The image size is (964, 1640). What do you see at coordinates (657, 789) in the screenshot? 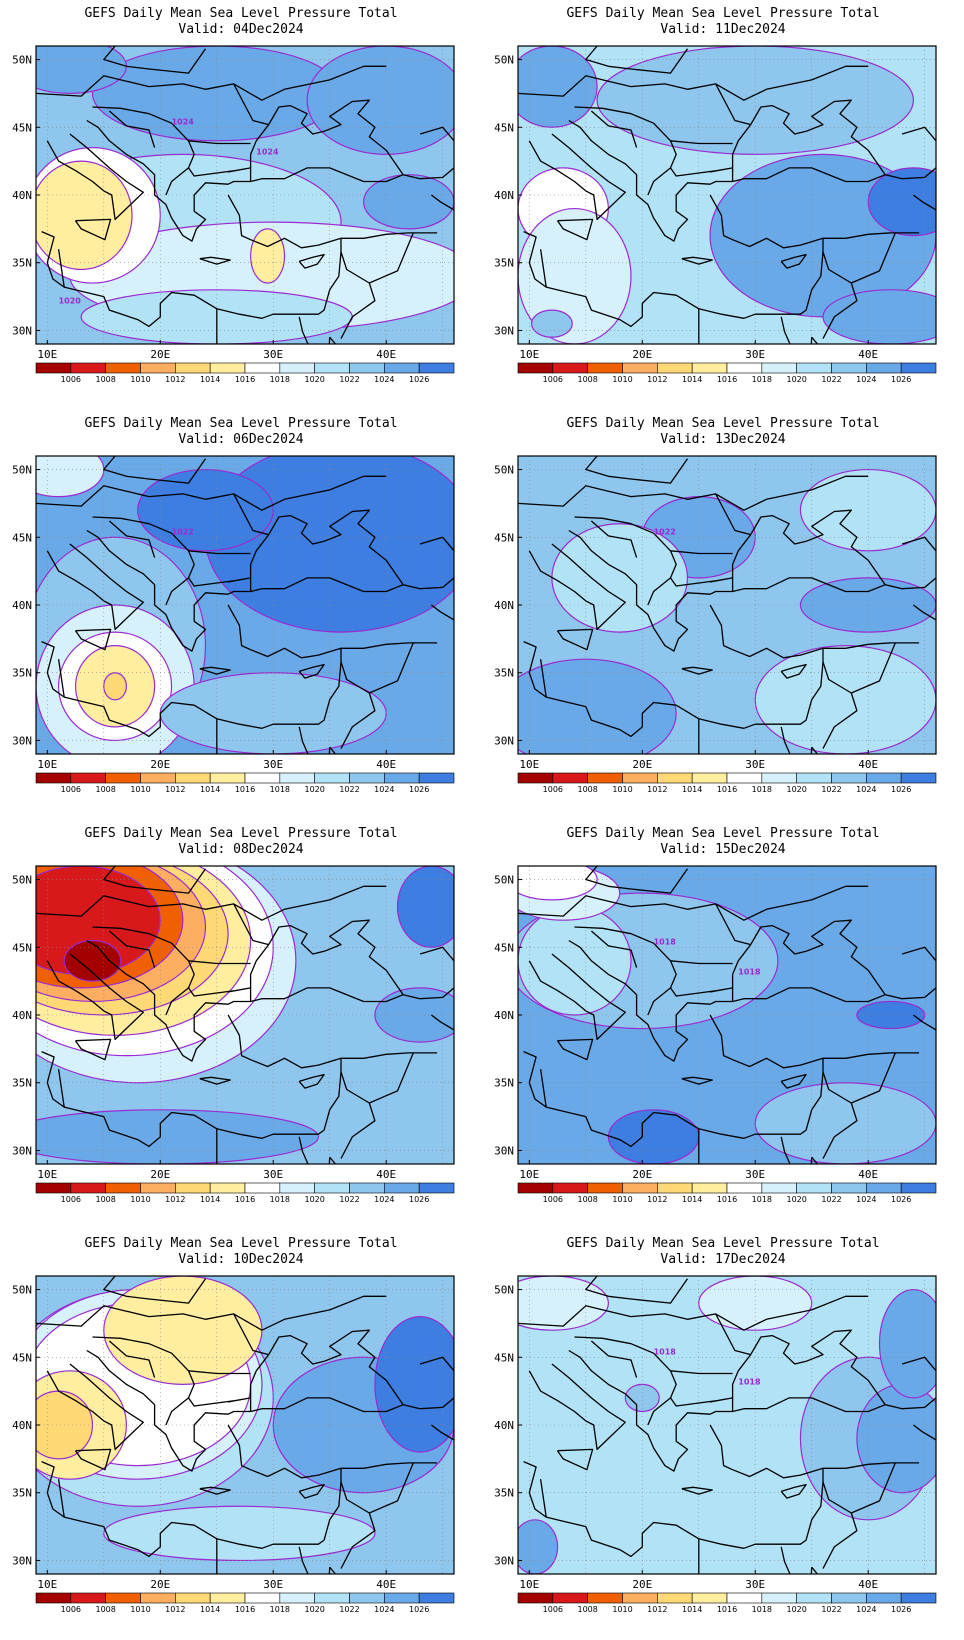
I see `colorbar-label: 1012` at bounding box center [657, 789].